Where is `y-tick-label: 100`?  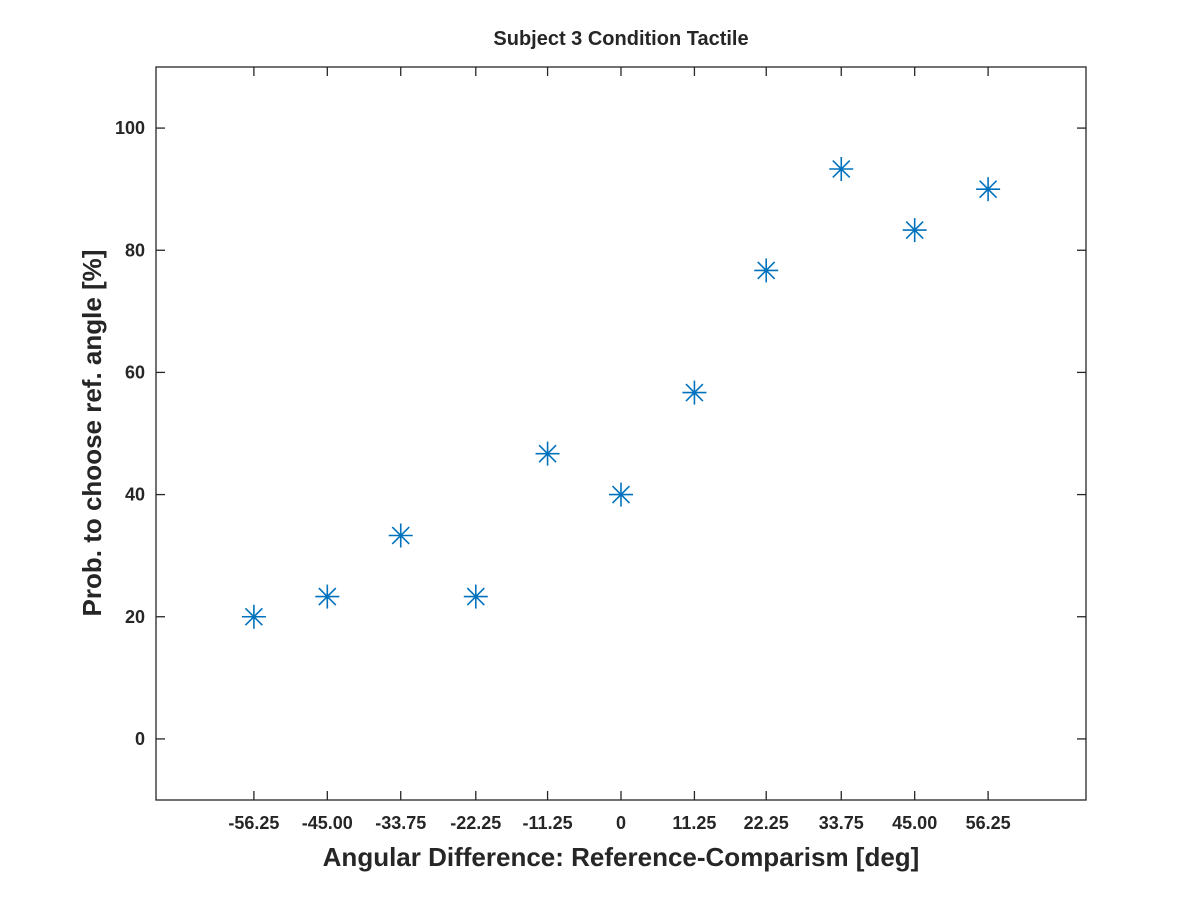 y-tick-label: 100 is located at coordinates (130, 128).